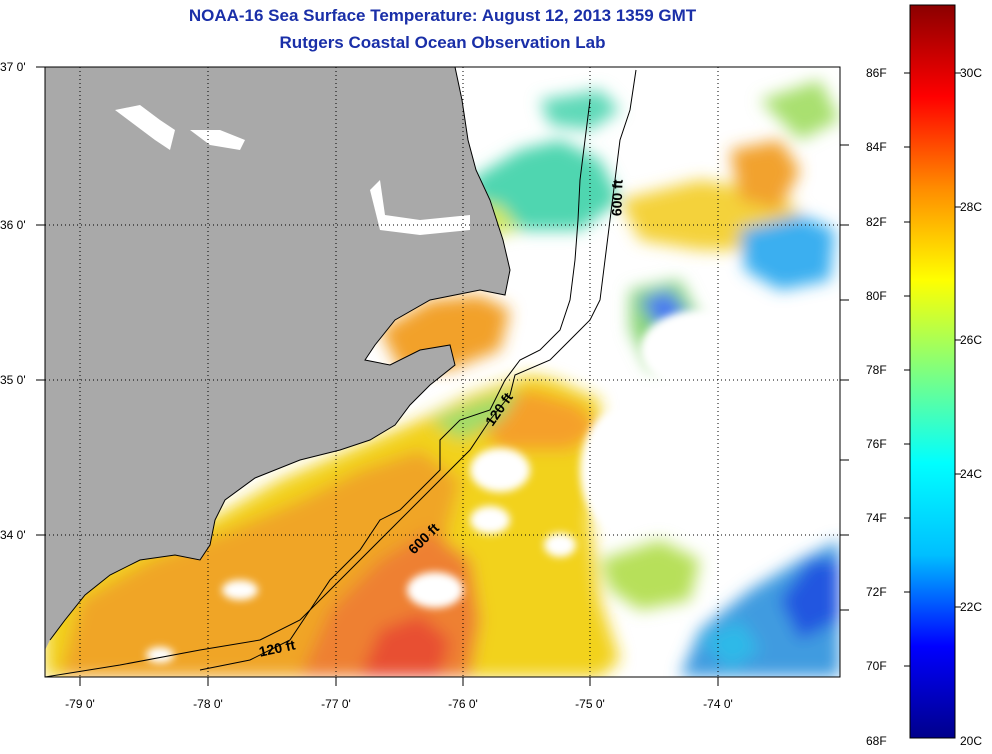 This screenshot has height=754, width=992. Describe the element at coordinates (971, 474) in the screenshot. I see `cb-c-label-24: 24C` at that location.